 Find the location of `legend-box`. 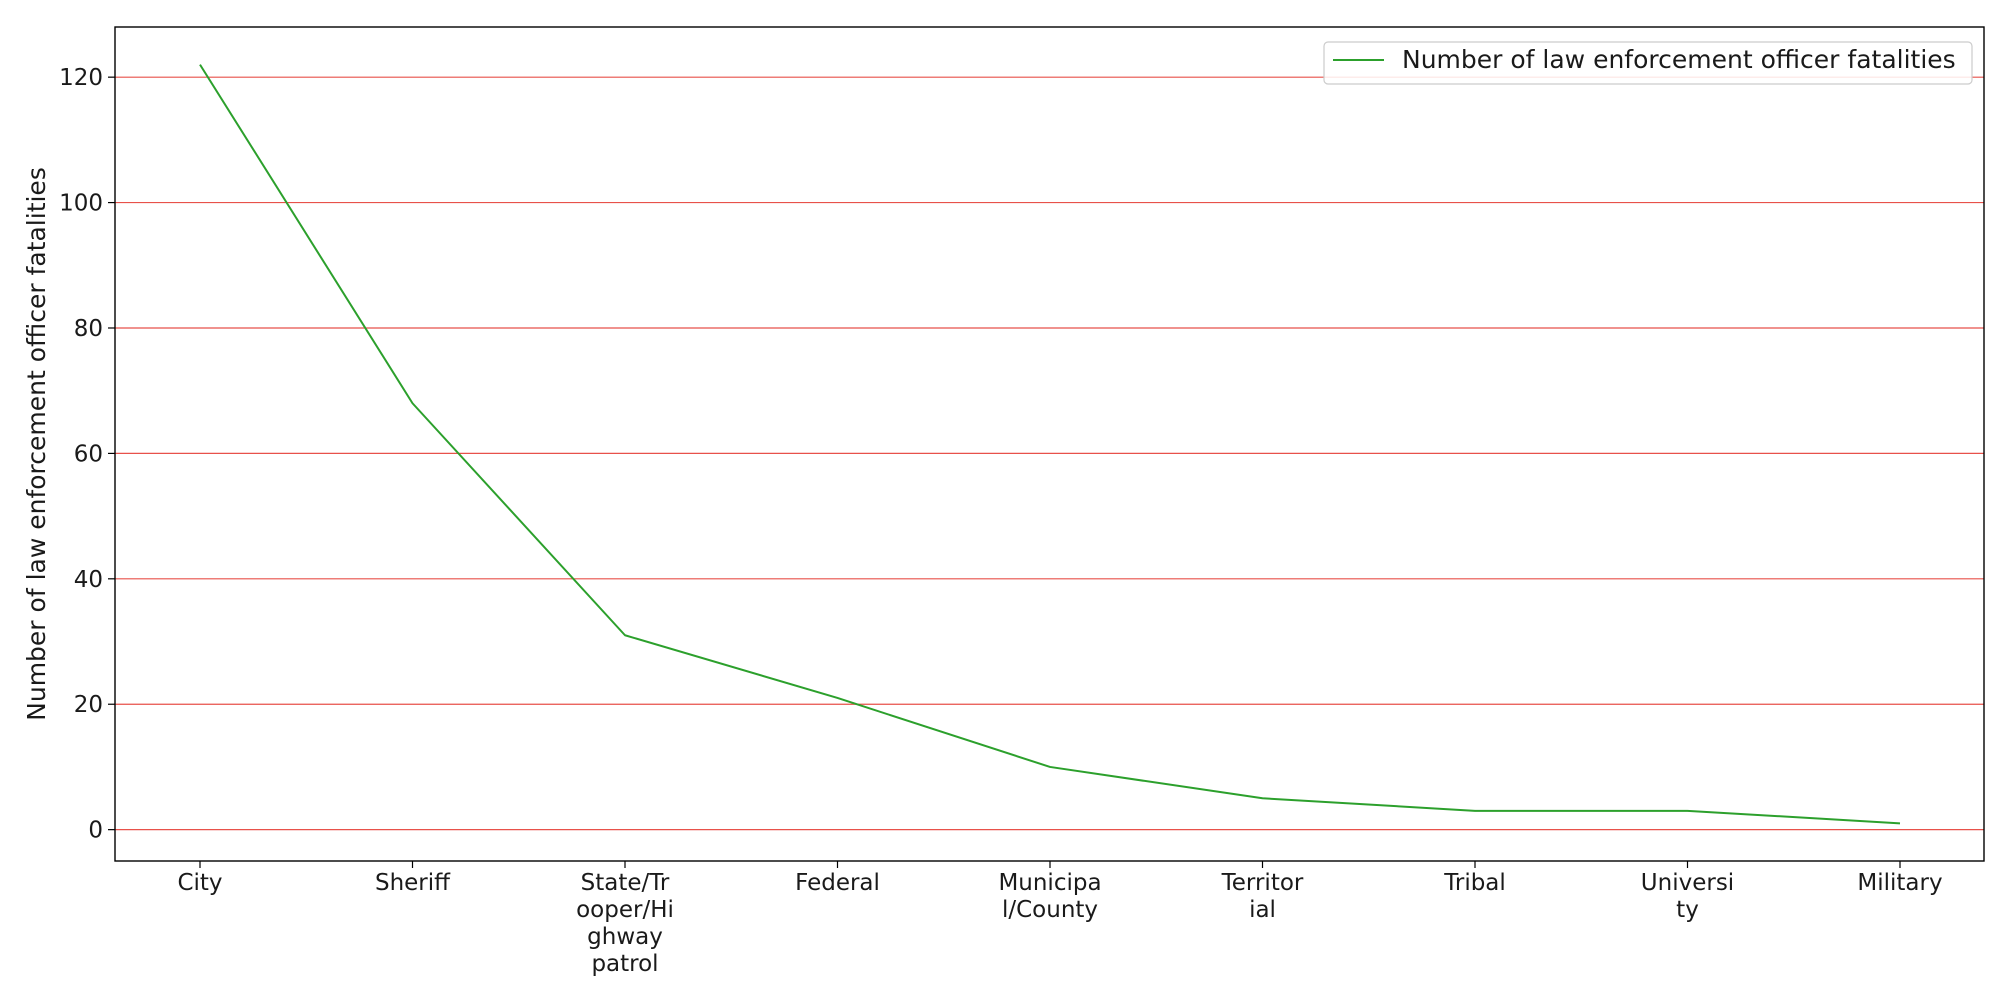

legend-box is located at coordinates (1648, 63).